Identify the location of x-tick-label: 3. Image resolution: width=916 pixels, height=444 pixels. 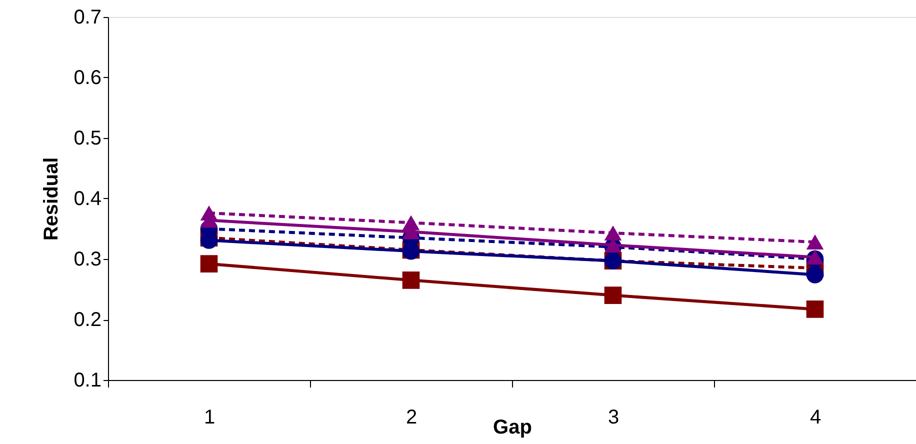
(614, 417).